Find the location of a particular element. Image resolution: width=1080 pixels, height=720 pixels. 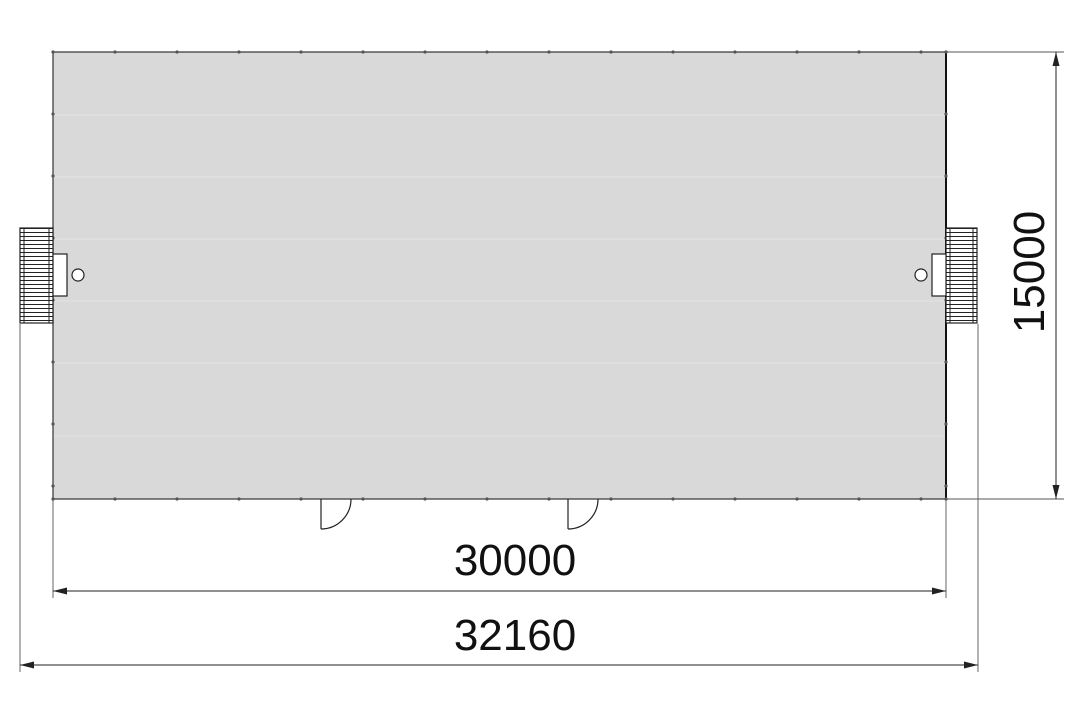

right-door-frame is located at coordinates (939, 275).